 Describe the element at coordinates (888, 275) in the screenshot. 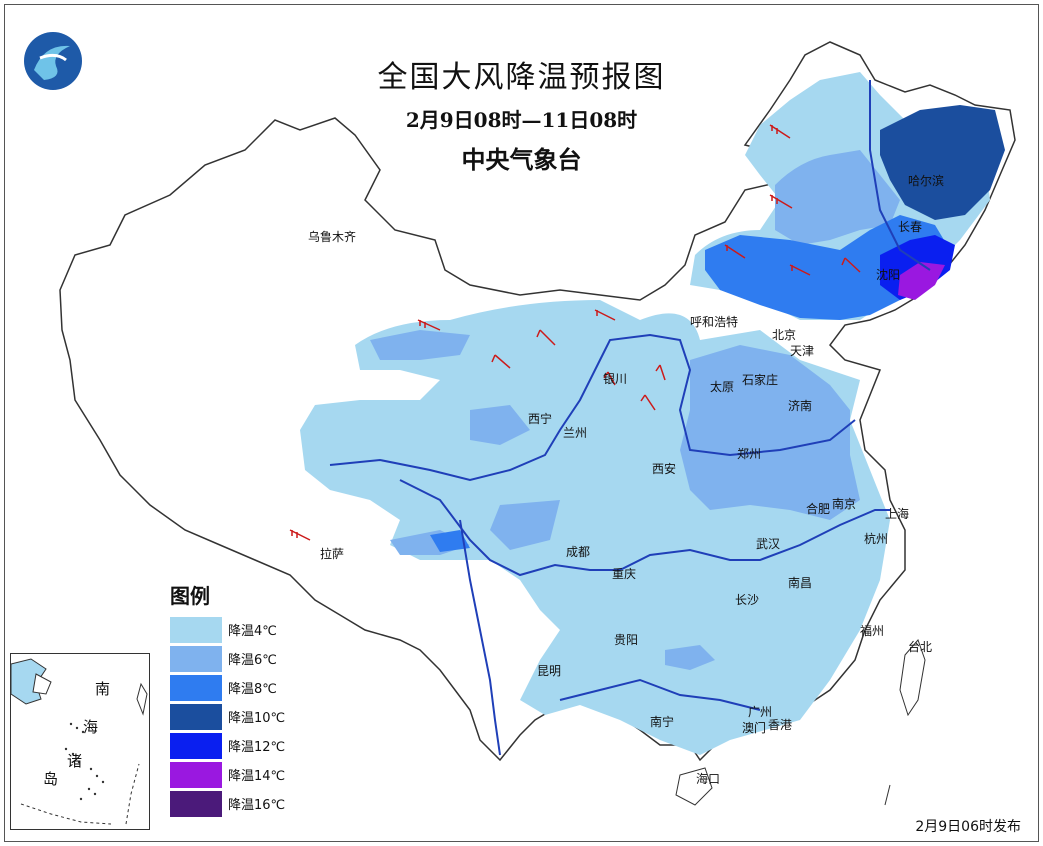

I see `city-label: 沈阳` at that location.